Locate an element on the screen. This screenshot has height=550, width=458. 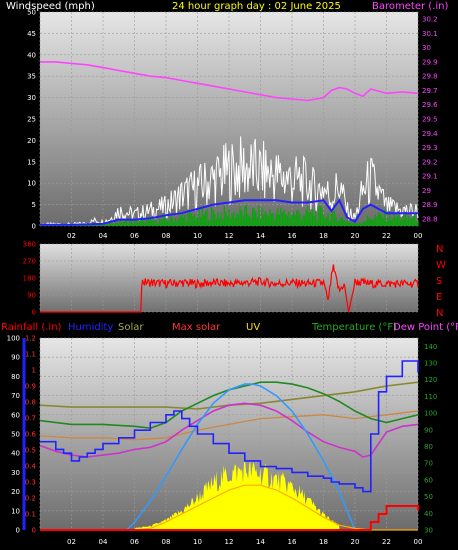
humidity-y-tick: 80 is located at coordinates (15, 377).